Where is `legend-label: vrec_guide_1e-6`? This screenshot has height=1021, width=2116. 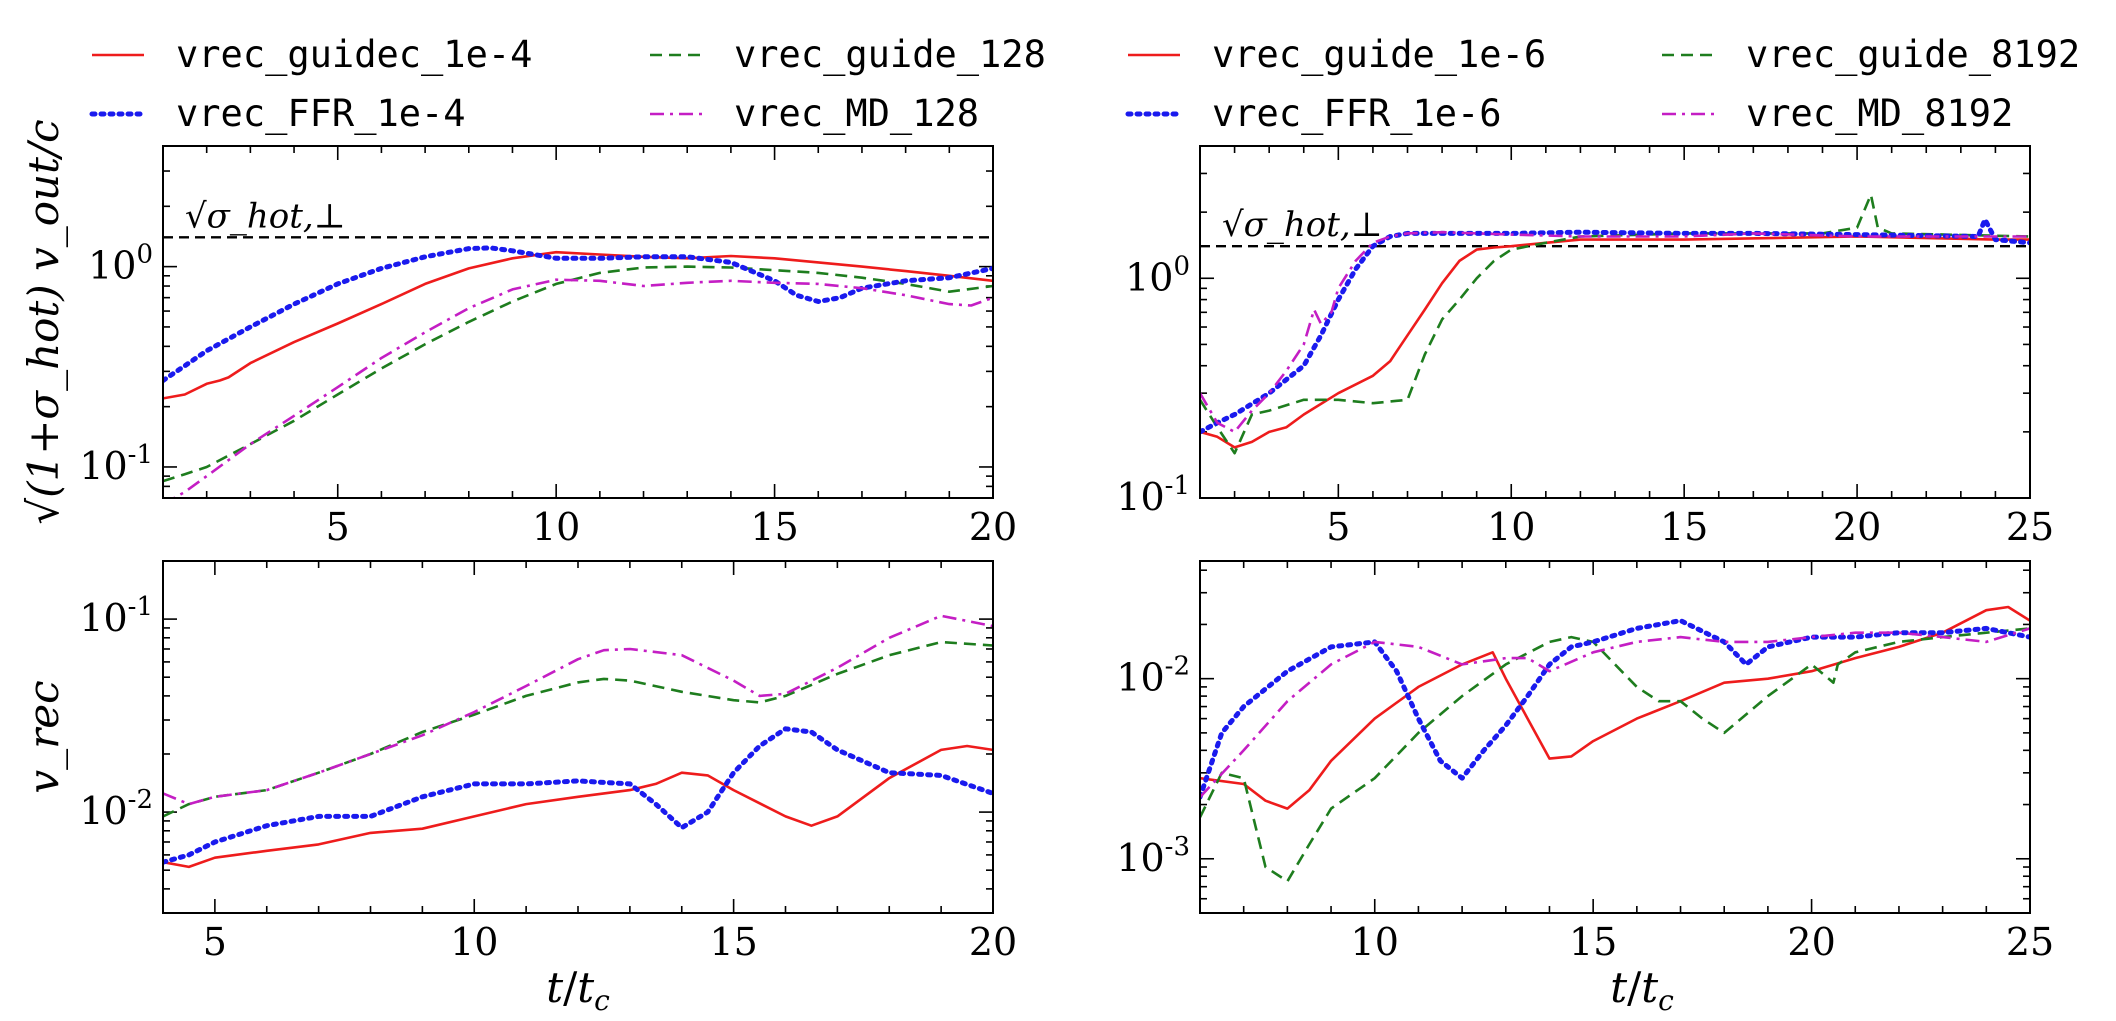
legend-label: vrec_guide_1e-6 is located at coordinates (1379, 55).